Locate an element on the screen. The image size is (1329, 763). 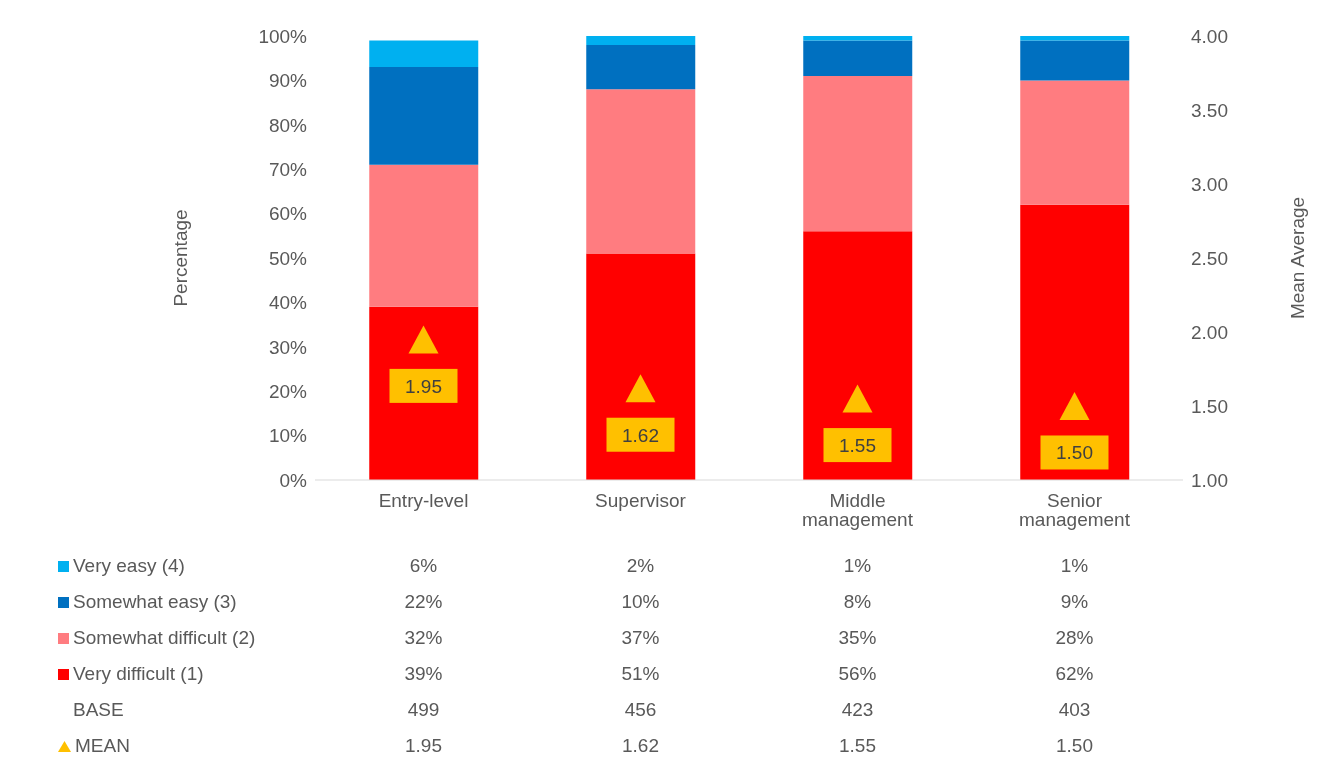
y-tick-label: 100% is located at coordinates (283, 36).